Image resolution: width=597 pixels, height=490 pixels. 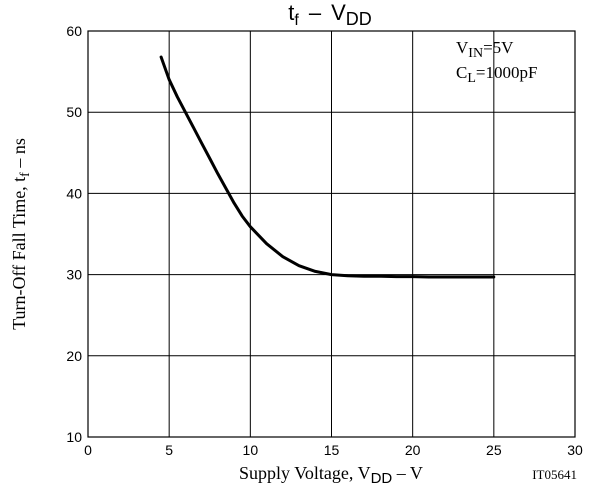 I want to click on x-tick-label: 20, so click(x=413, y=450).